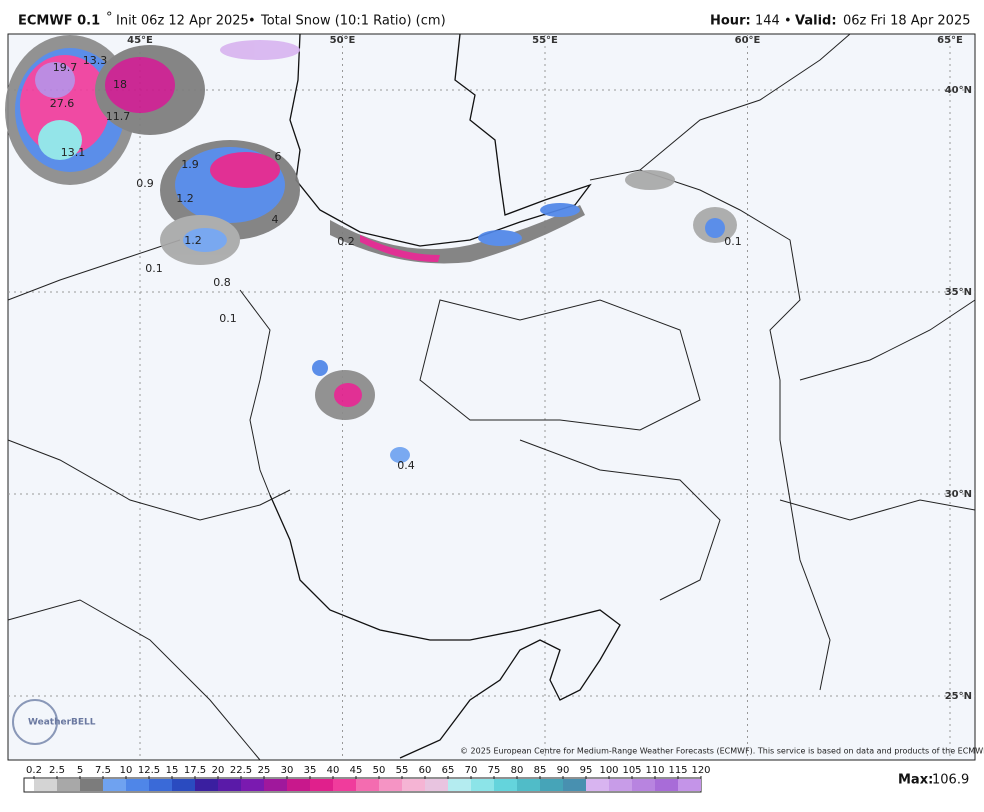 This screenshot has width=984, height=812. Describe the element at coordinates (958, 292) in the screenshot. I see `lat-label: 35°N` at that location.